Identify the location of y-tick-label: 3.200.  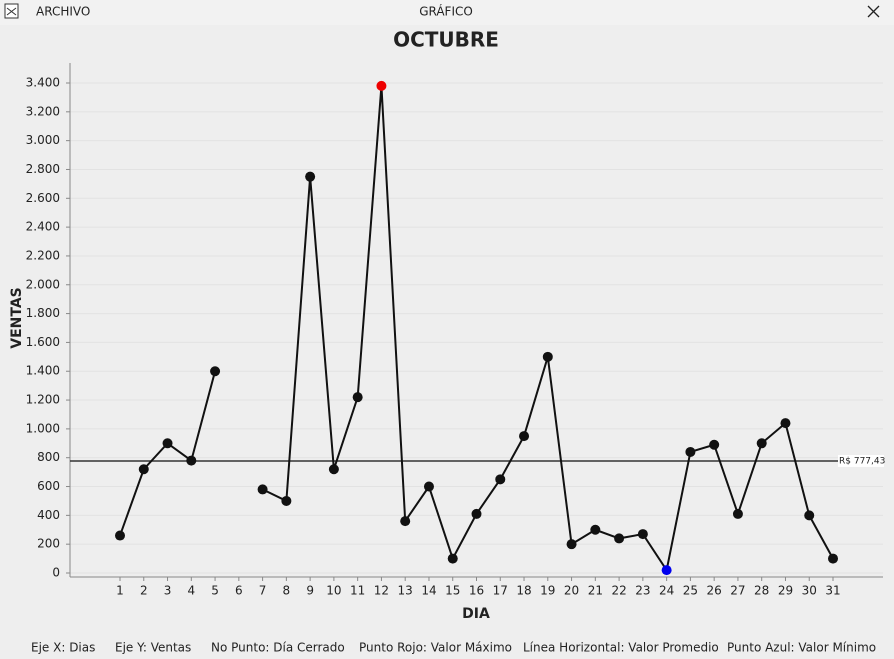
(43, 111).